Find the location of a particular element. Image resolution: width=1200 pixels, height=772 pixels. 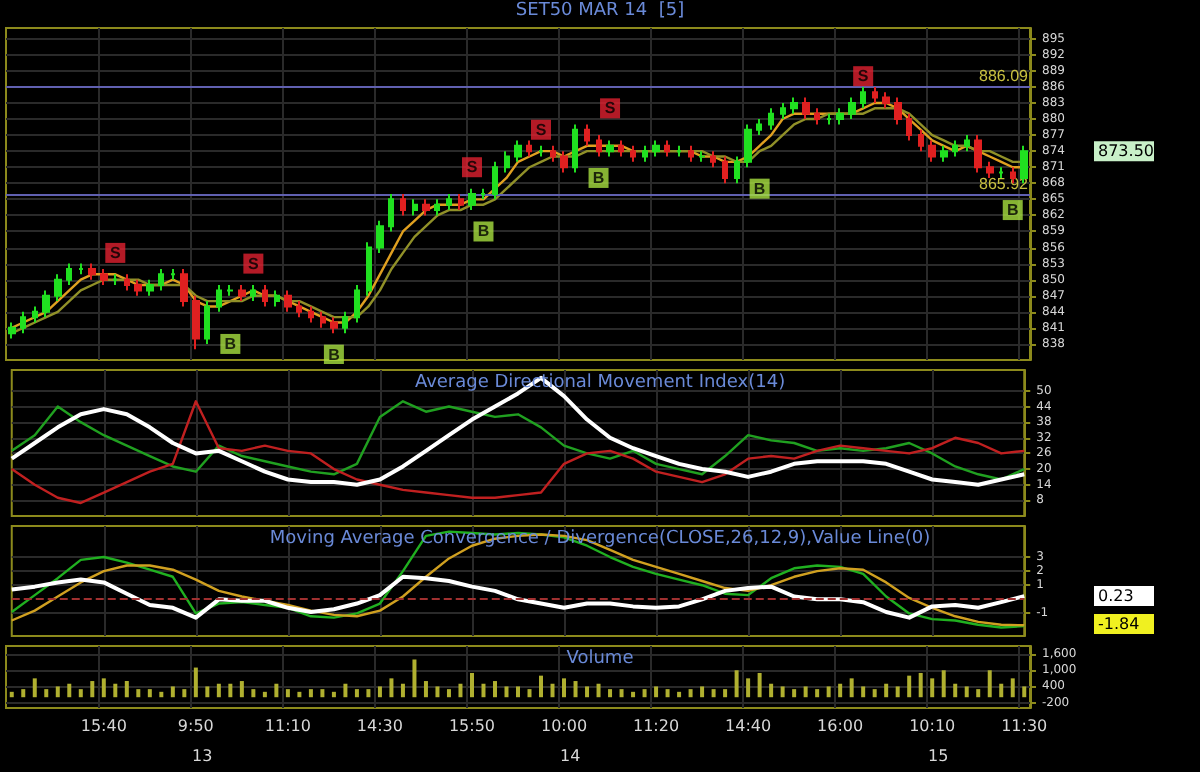

x-tick-label: 11:10 is located at coordinates (287, 726).